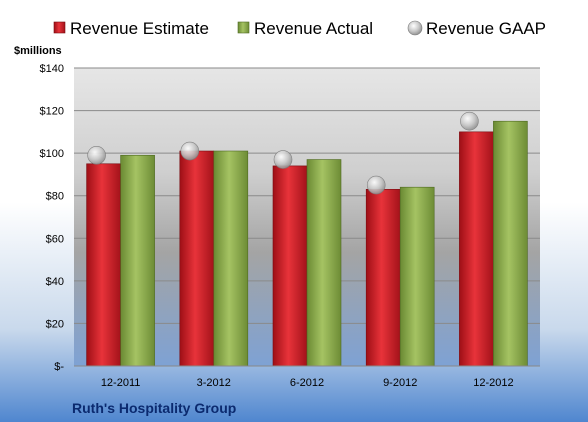 This screenshot has height=422, width=588. I want to click on y-tick-label: $-, so click(59, 367).